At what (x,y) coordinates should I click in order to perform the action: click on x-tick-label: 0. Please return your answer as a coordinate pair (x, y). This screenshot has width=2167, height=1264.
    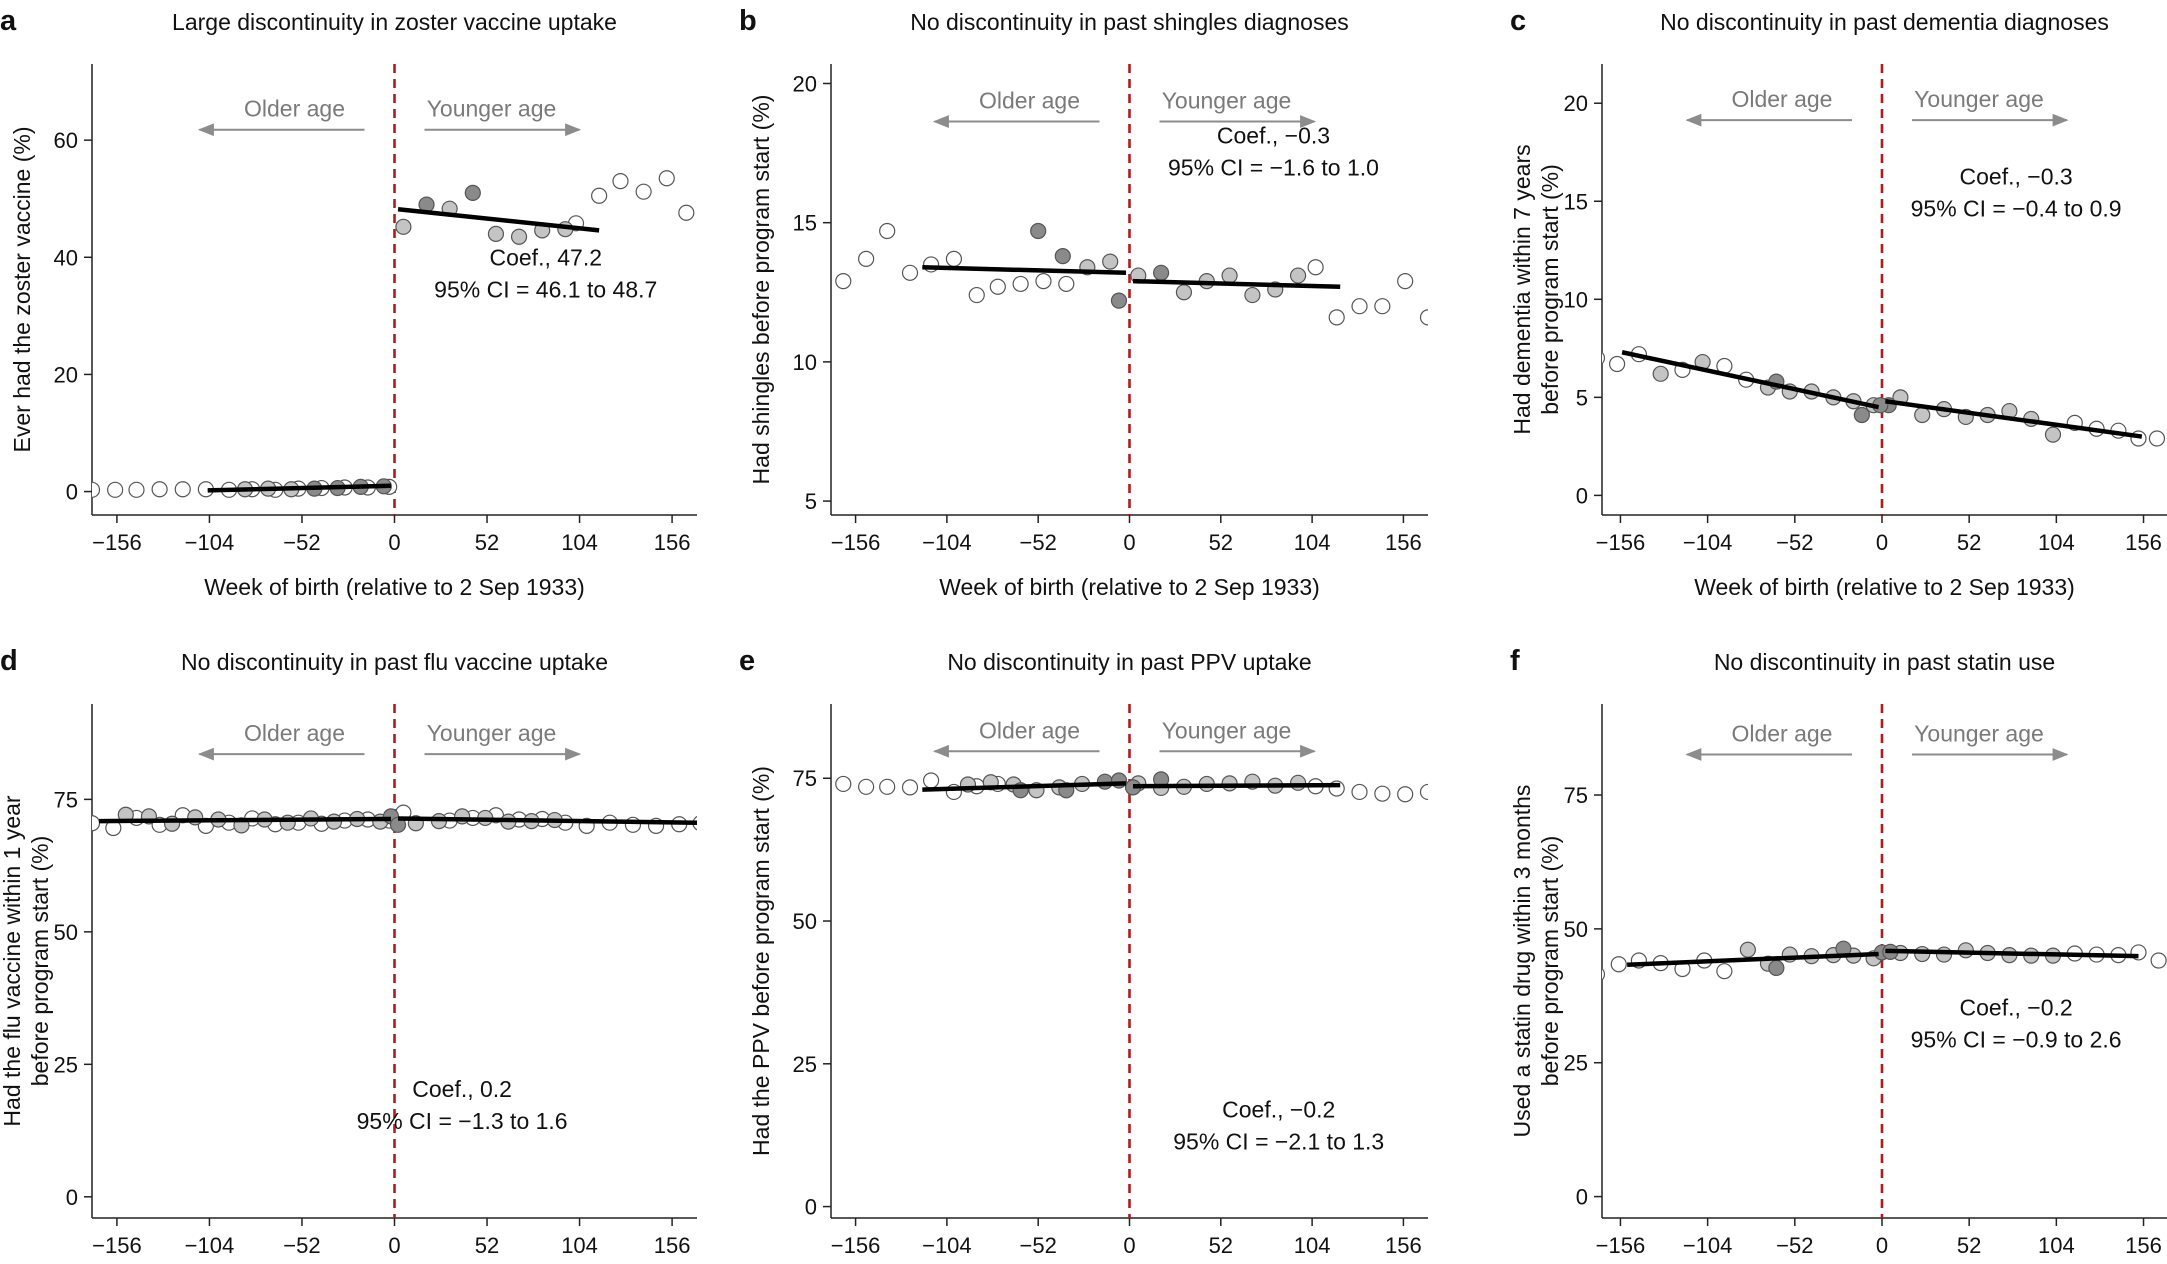
    Looking at the image, I should click on (394, 1245).